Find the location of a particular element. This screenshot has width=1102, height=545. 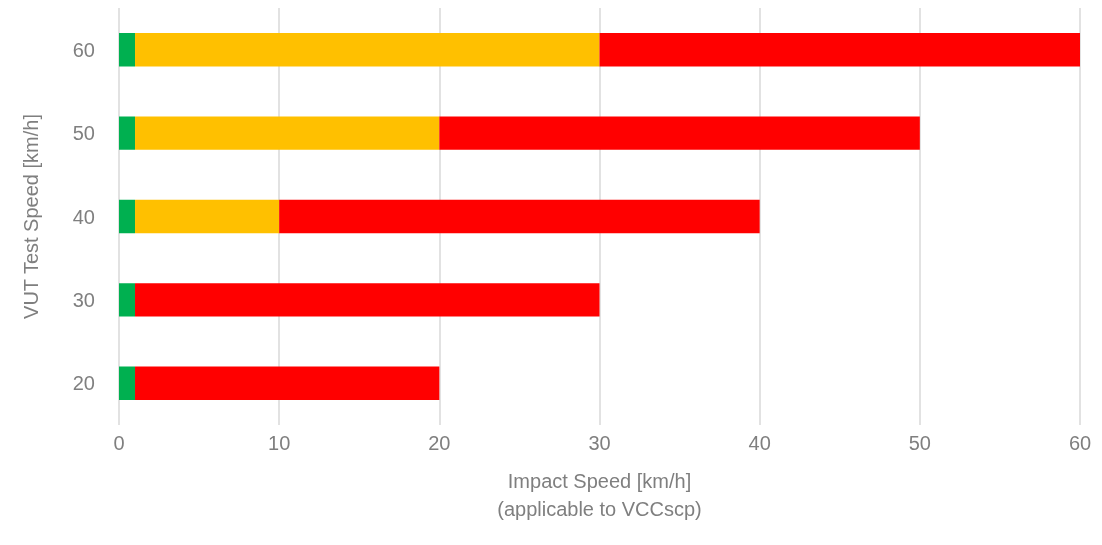

x-tick-label: 60 is located at coordinates (1080, 443).